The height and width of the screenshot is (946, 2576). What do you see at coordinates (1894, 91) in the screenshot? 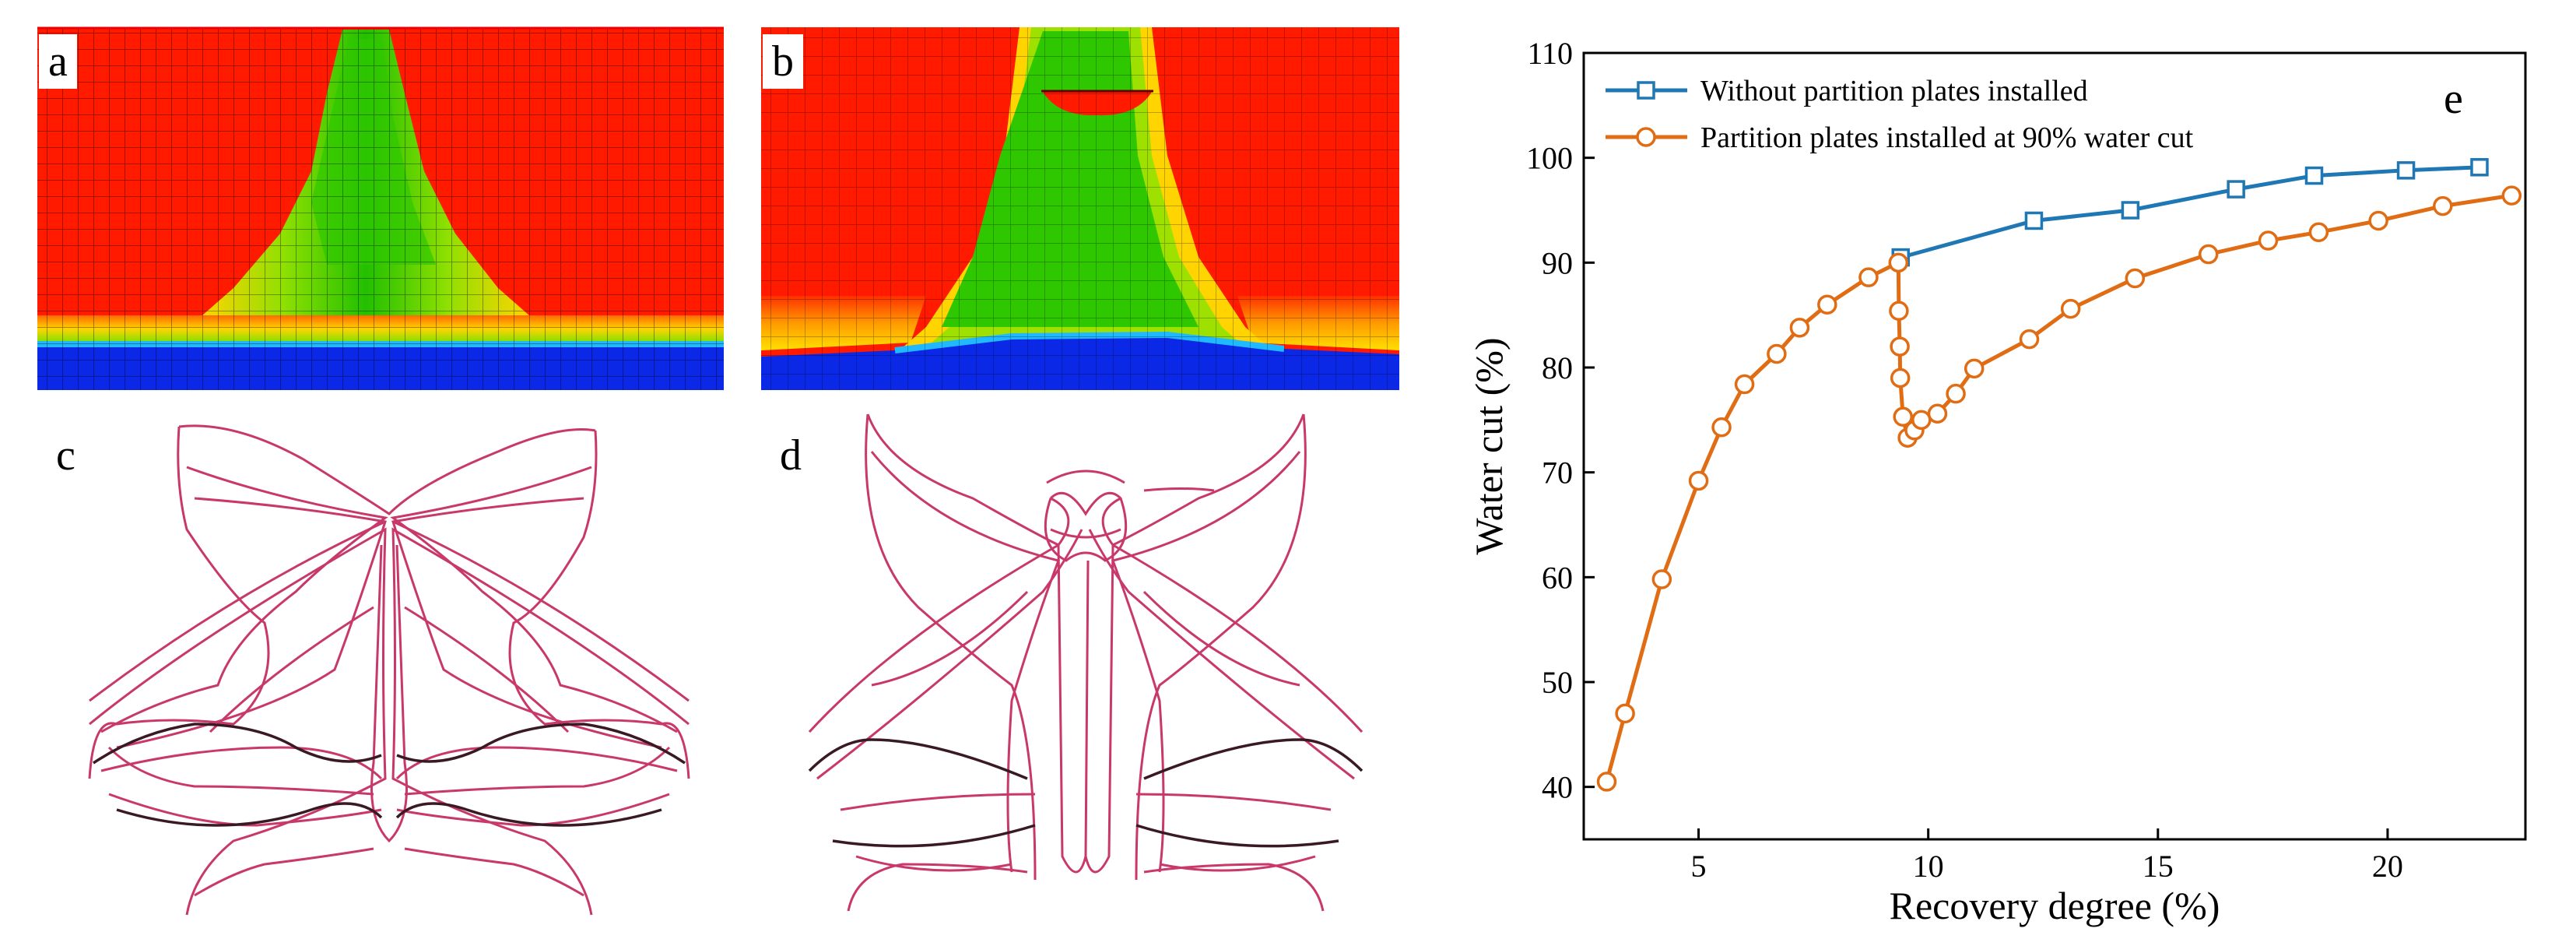
I see `legend-label: Without partition plates installed` at bounding box center [1894, 91].